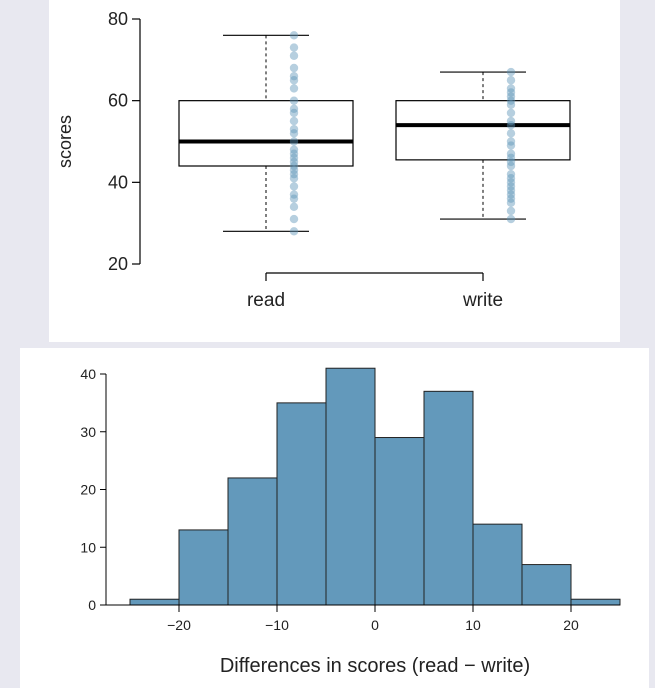 This screenshot has width=655, height=688. What do you see at coordinates (473, 625) in the screenshot?
I see `x-tick-label: 10` at bounding box center [473, 625].